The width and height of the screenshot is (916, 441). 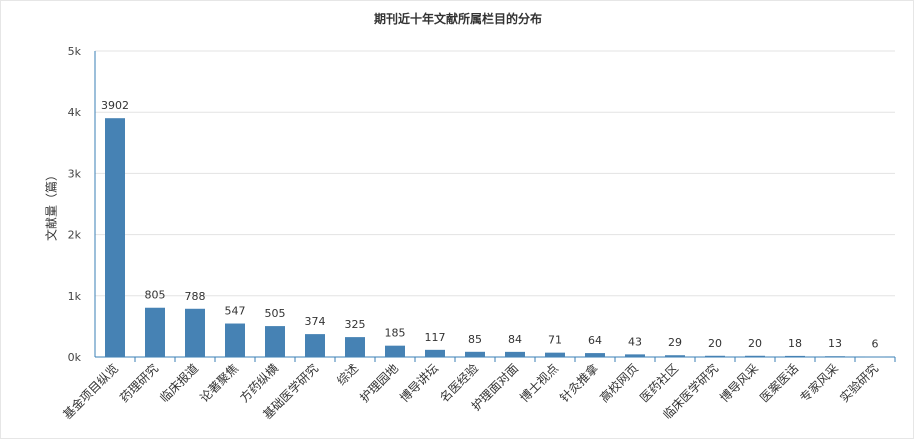 What do you see at coordinates (859, 383) in the screenshot?
I see `x-tick-label: 实验研究` at bounding box center [859, 383].